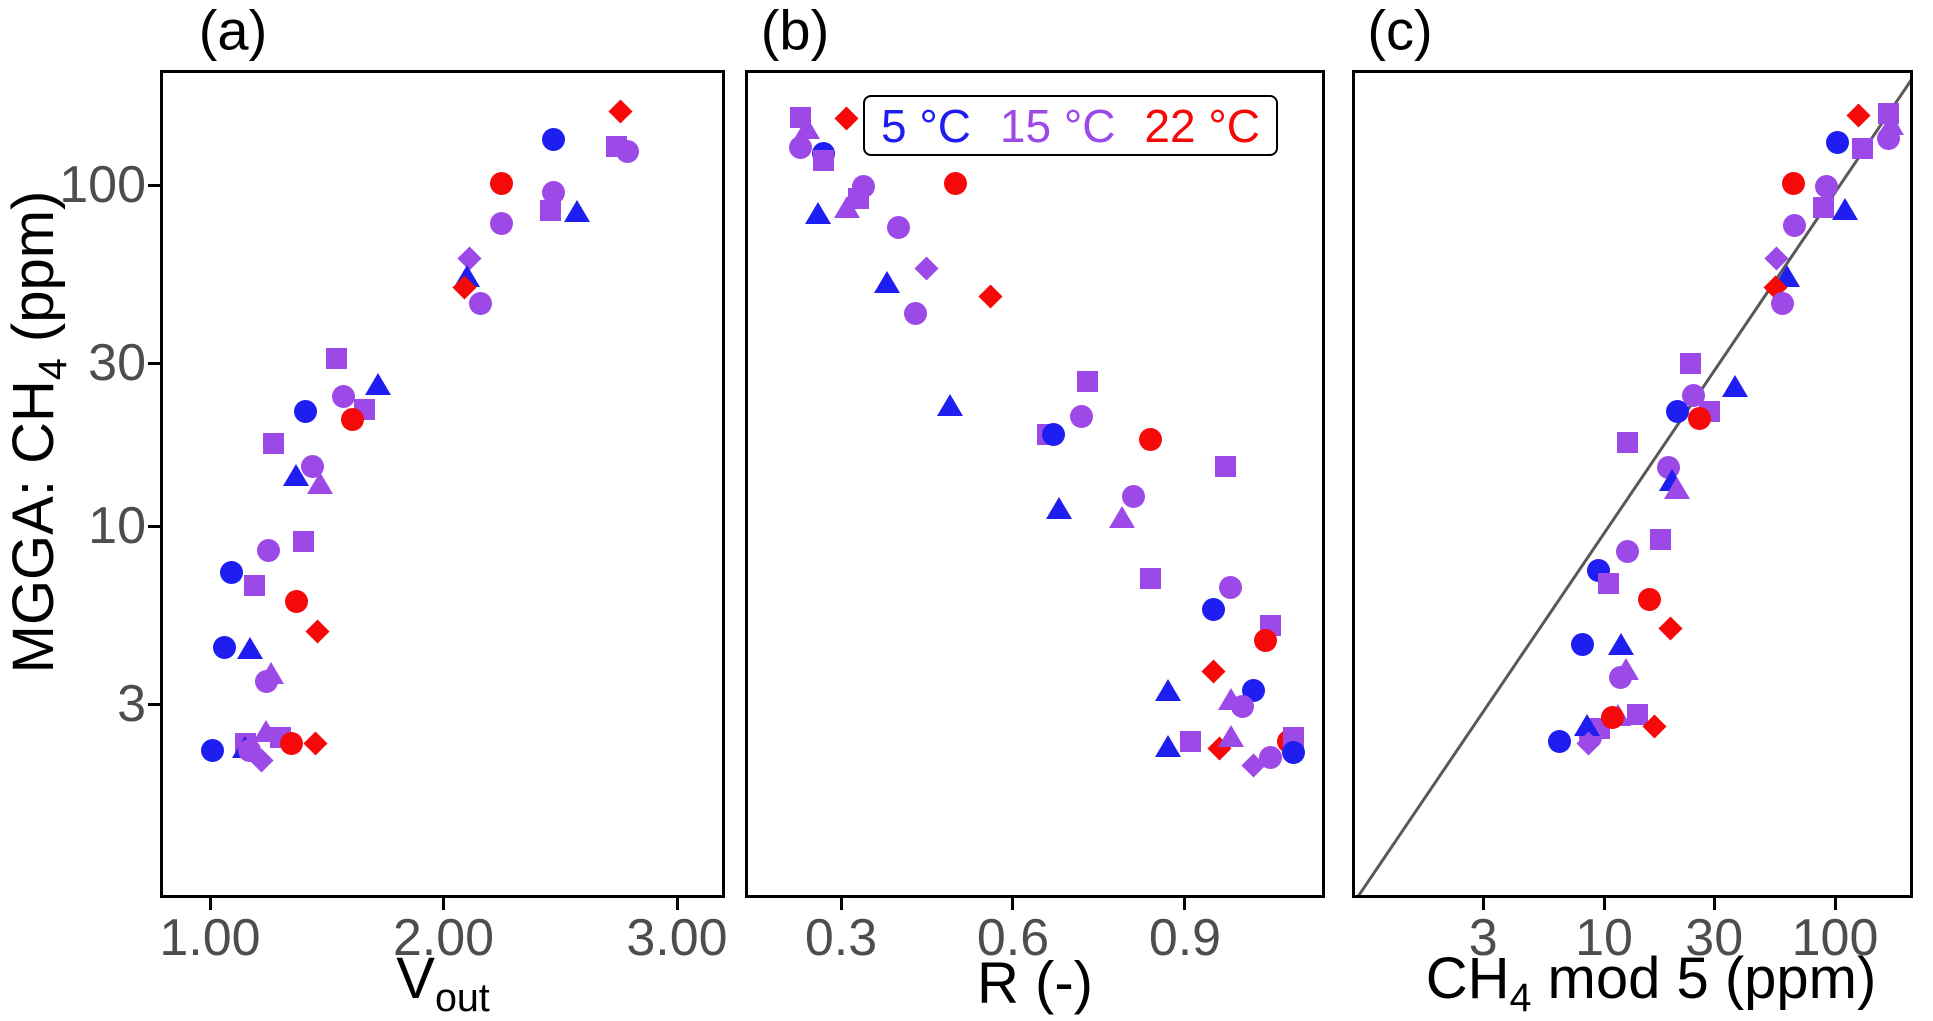 The width and height of the screenshot is (1933, 1021). What do you see at coordinates (677, 938) in the screenshot?
I see `x-tick-label: 3.00` at bounding box center [677, 938].